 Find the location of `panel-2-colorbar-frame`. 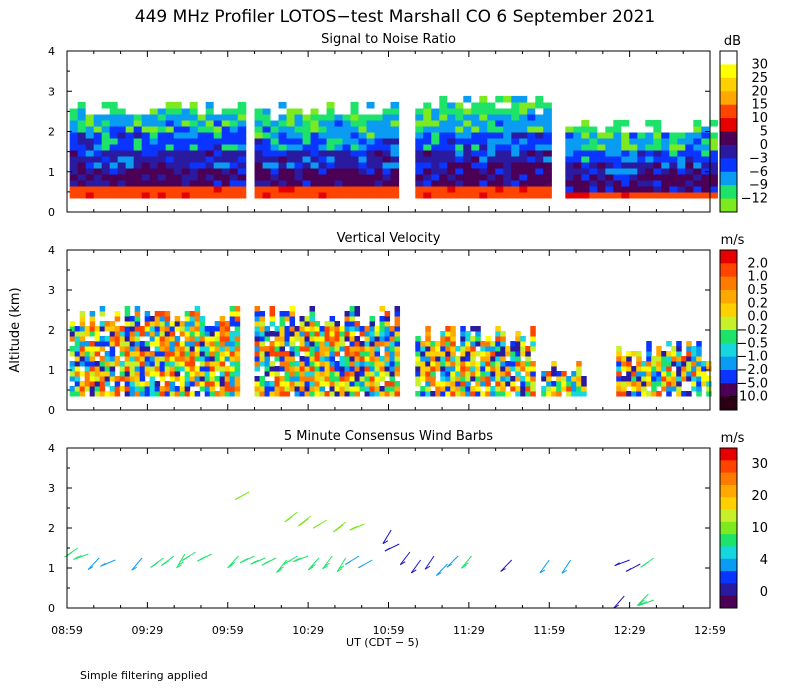

panel-2-colorbar-frame is located at coordinates (728, 528).